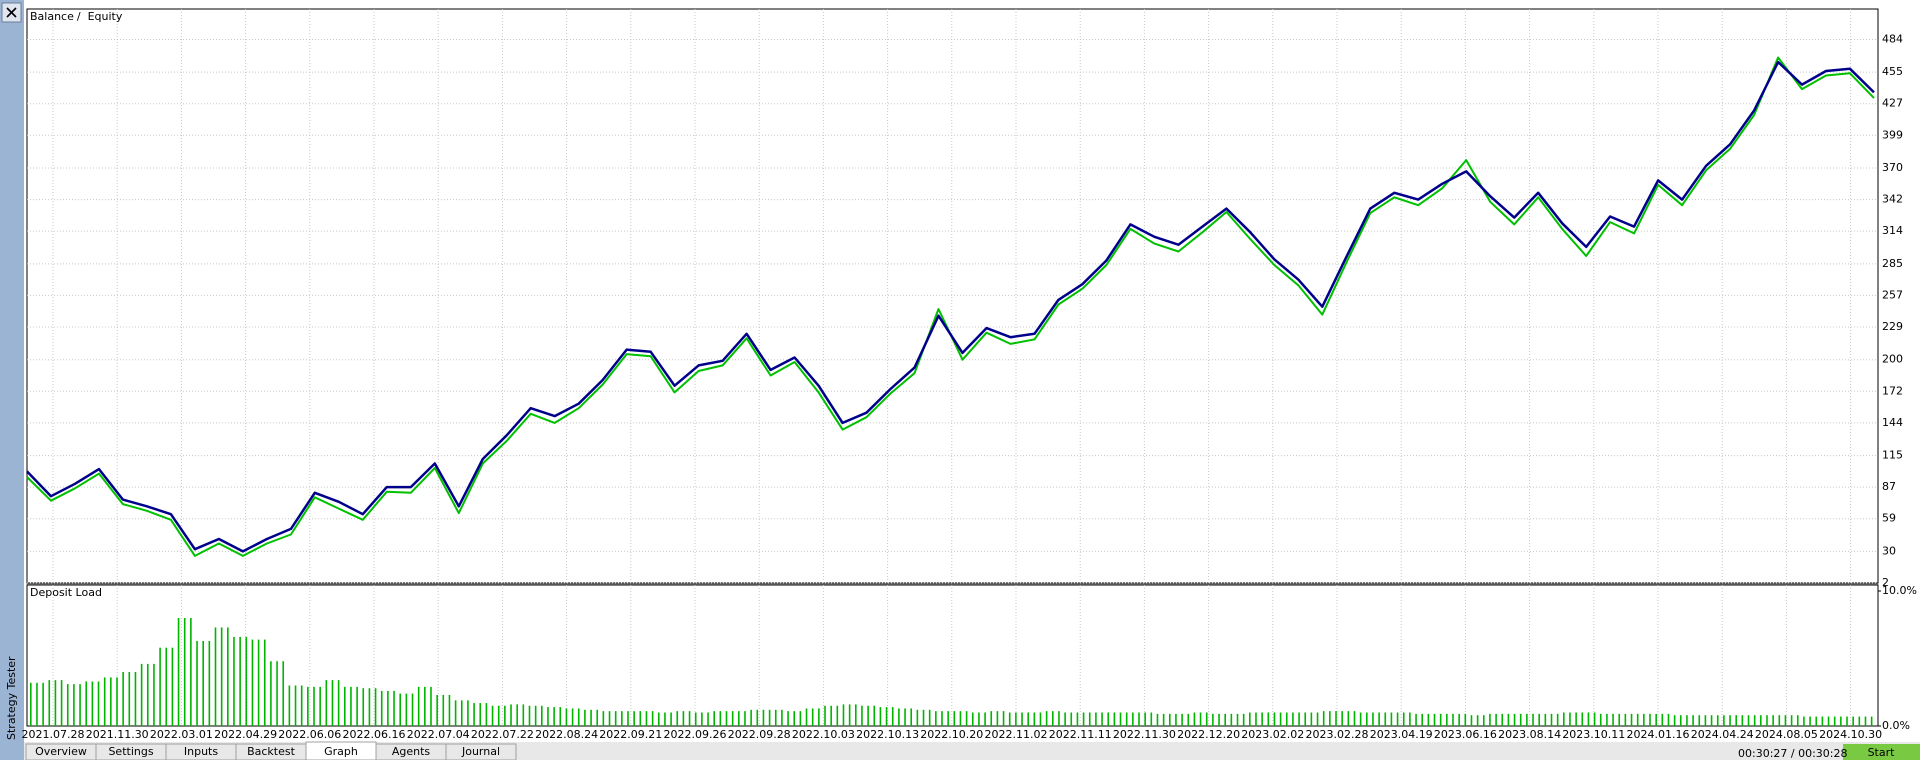 The image size is (1920, 760). Describe the element at coordinates (1892, 71) in the screenshot. I see `y-tick-label: 455` at that location.